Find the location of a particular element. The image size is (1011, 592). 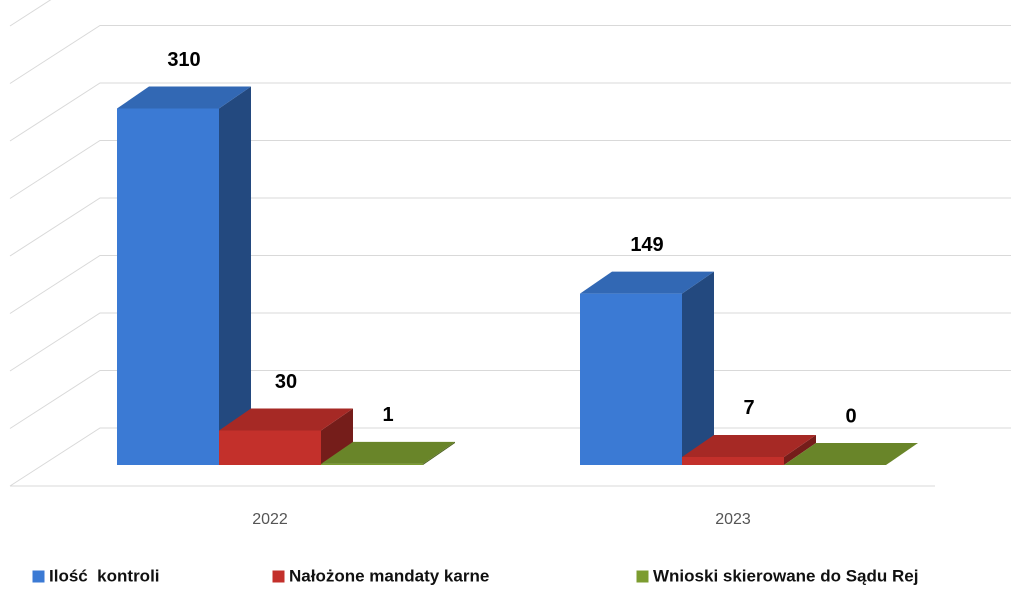

legend-label: Wnioski skierowane do Sądu Rej is located at coordinates (785, 575).